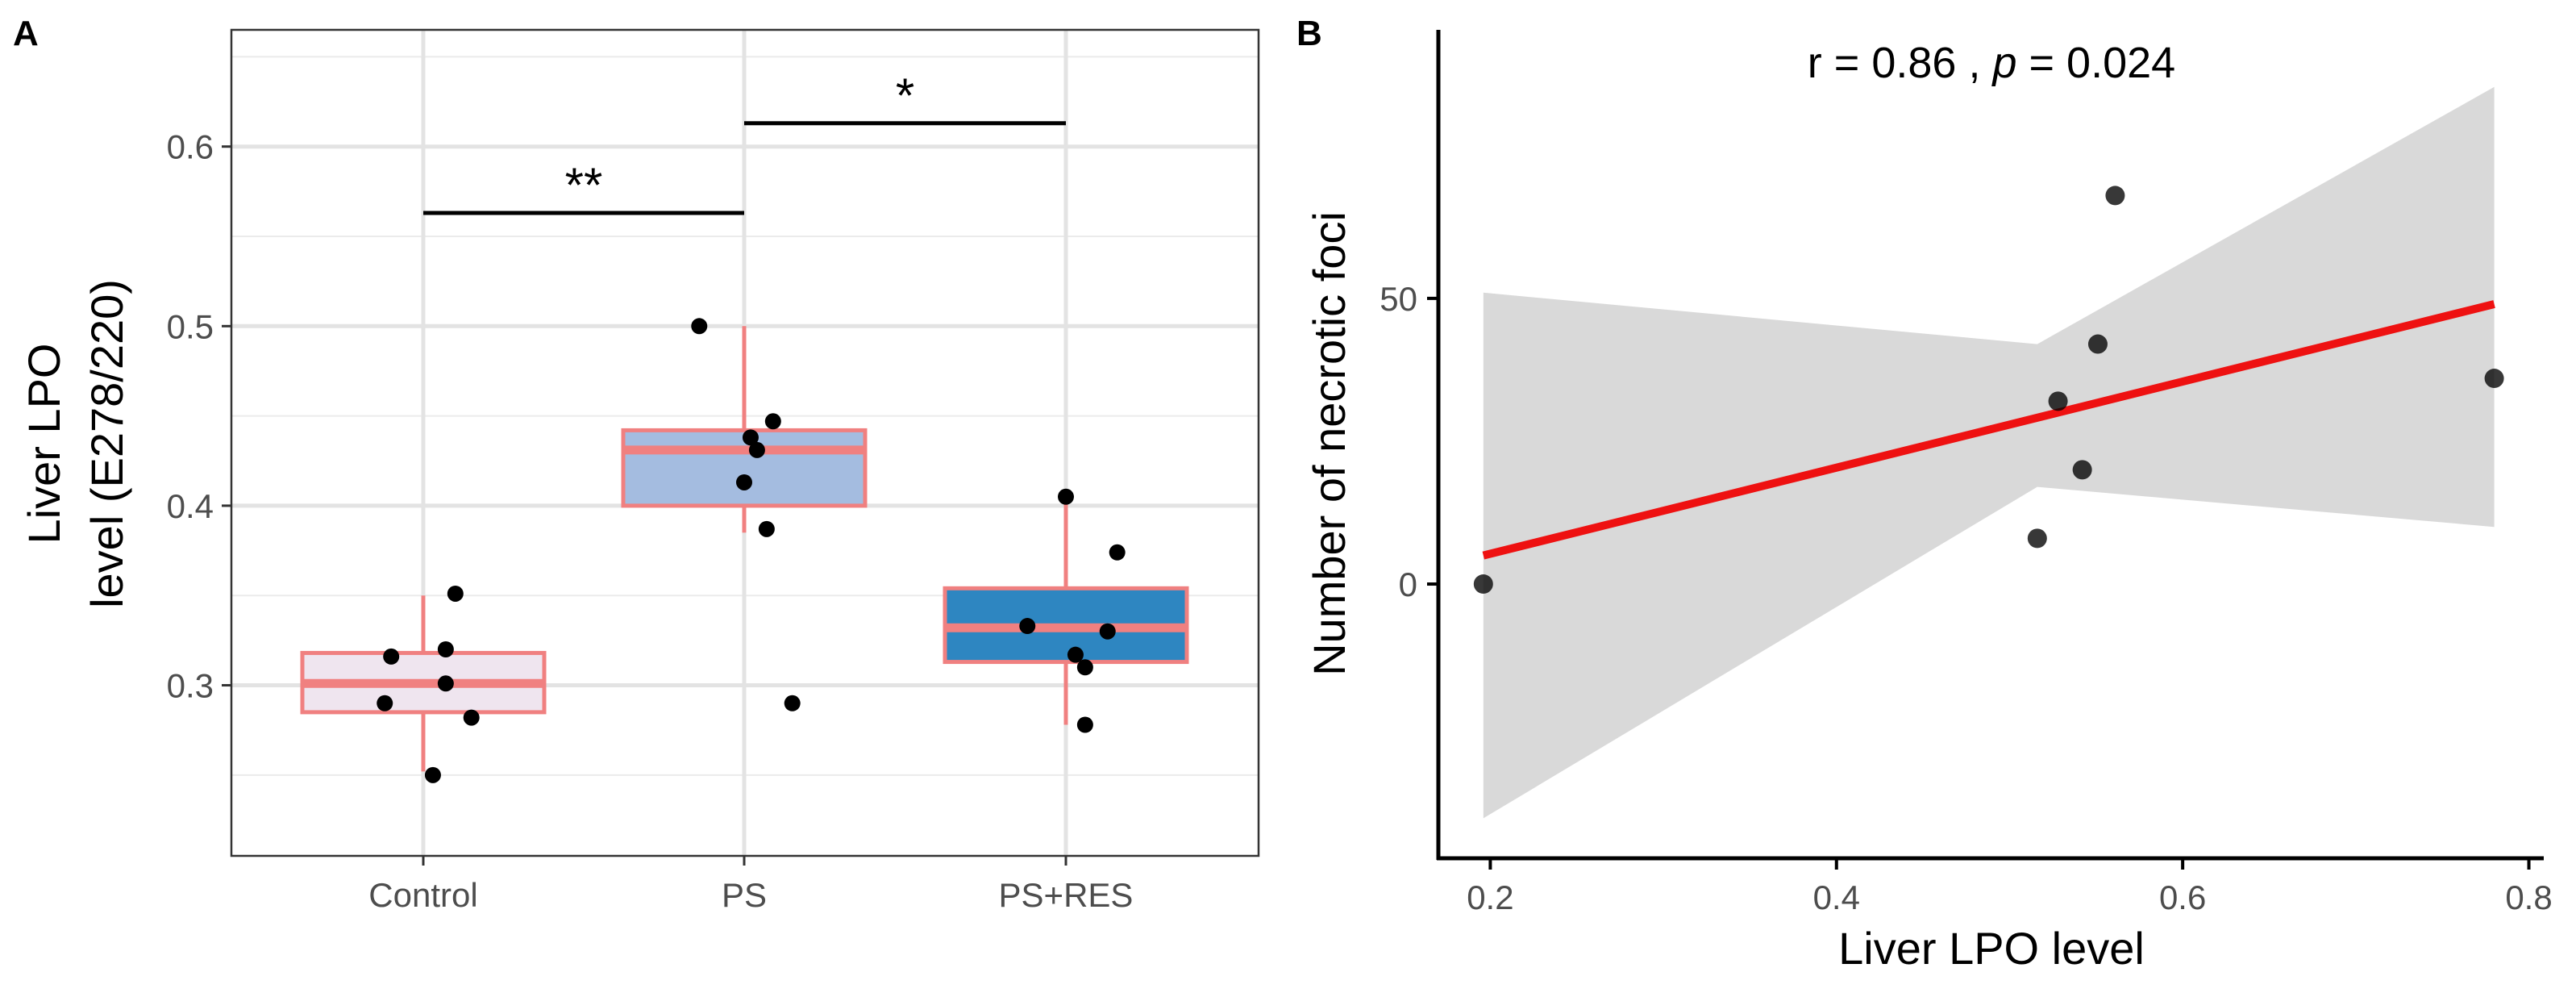 This screenshot has width=2576, height=993. Describe the element at coordinates (191, 326) in the screenshot. I see `y-tick-label-a-2: 0.5` at that location.